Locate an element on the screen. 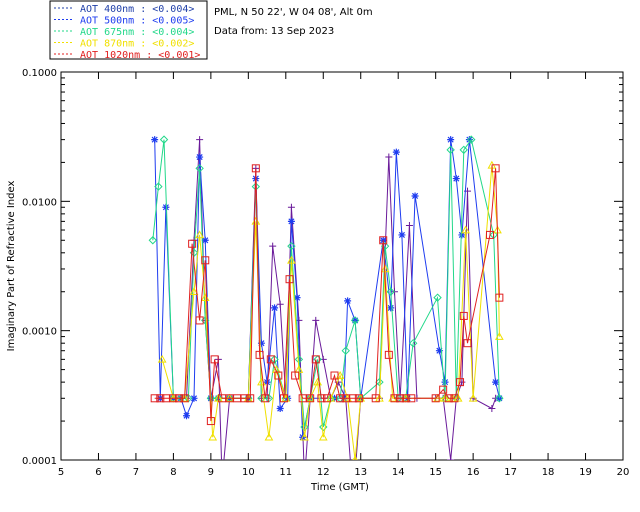 Image resolution: width=640 pixels, height=512 pixels. x-tick-label: 7 is located at coordinates (136, 472).